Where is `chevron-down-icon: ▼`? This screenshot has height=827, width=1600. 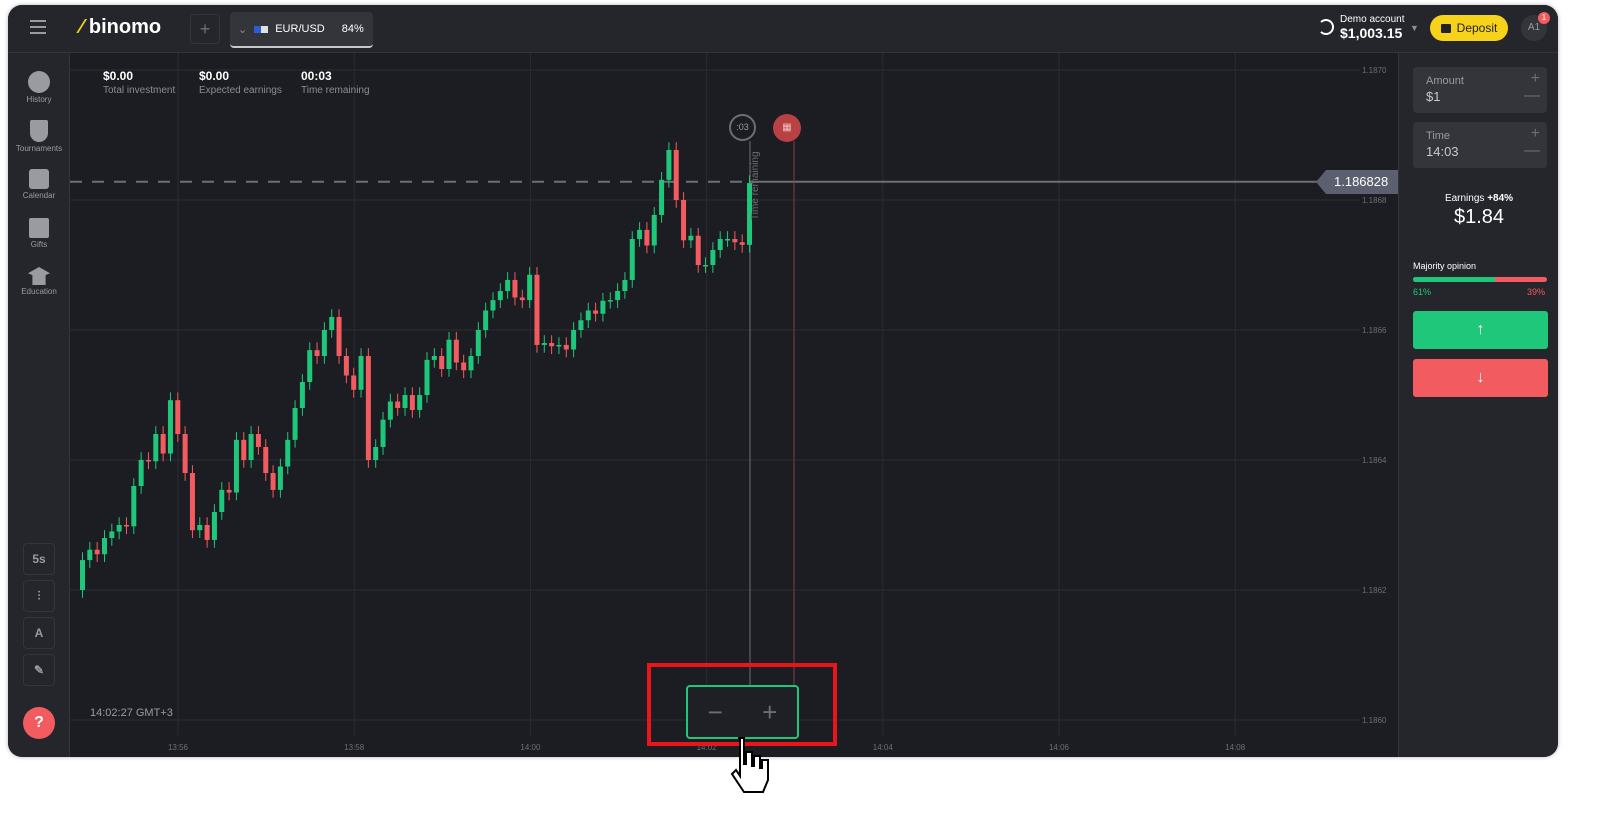
chevron-down-icon: ▼ is located at coordinates (1414, 28).